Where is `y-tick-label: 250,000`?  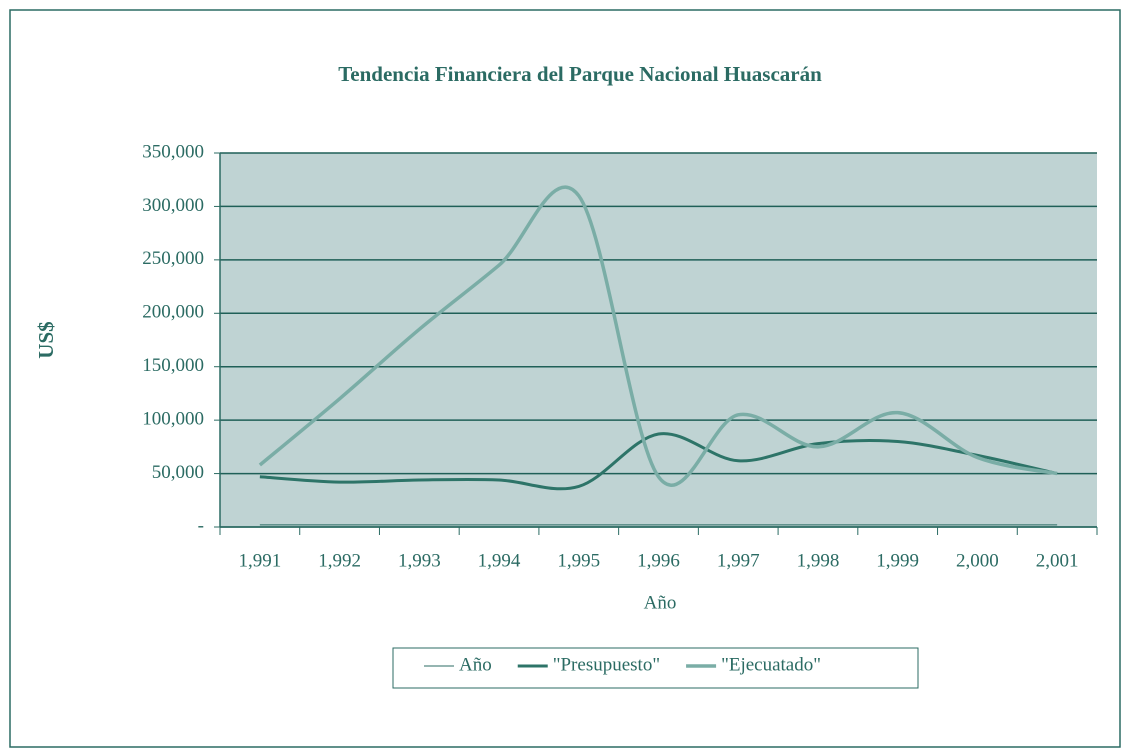
y-tick-label: 250,000 is located at coordinates (173, 258).